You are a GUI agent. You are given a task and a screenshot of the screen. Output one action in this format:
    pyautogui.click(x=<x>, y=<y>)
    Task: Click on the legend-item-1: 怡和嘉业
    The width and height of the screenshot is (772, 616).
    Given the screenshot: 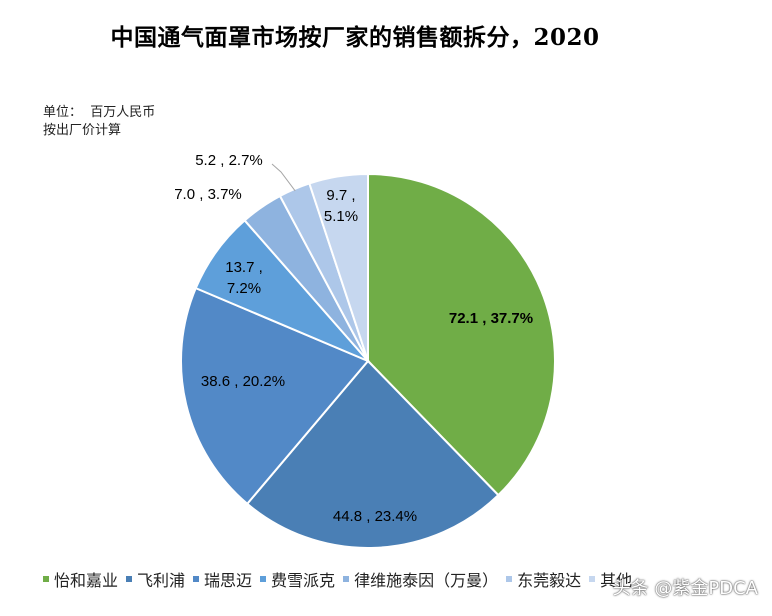 What is the action you would take?
    pyautogui.click(x=80, y=579)
    